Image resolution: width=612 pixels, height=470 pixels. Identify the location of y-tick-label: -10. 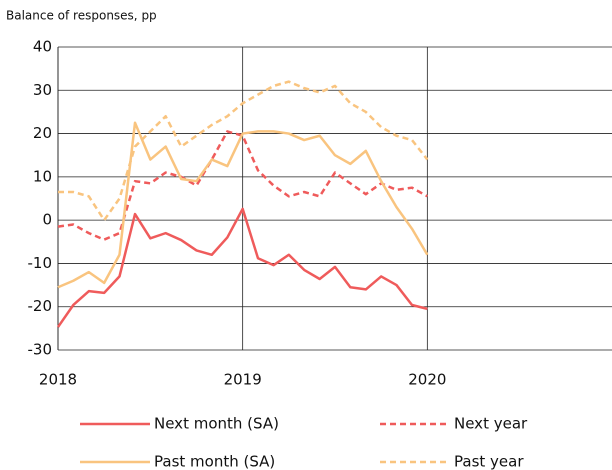
(40, 263).